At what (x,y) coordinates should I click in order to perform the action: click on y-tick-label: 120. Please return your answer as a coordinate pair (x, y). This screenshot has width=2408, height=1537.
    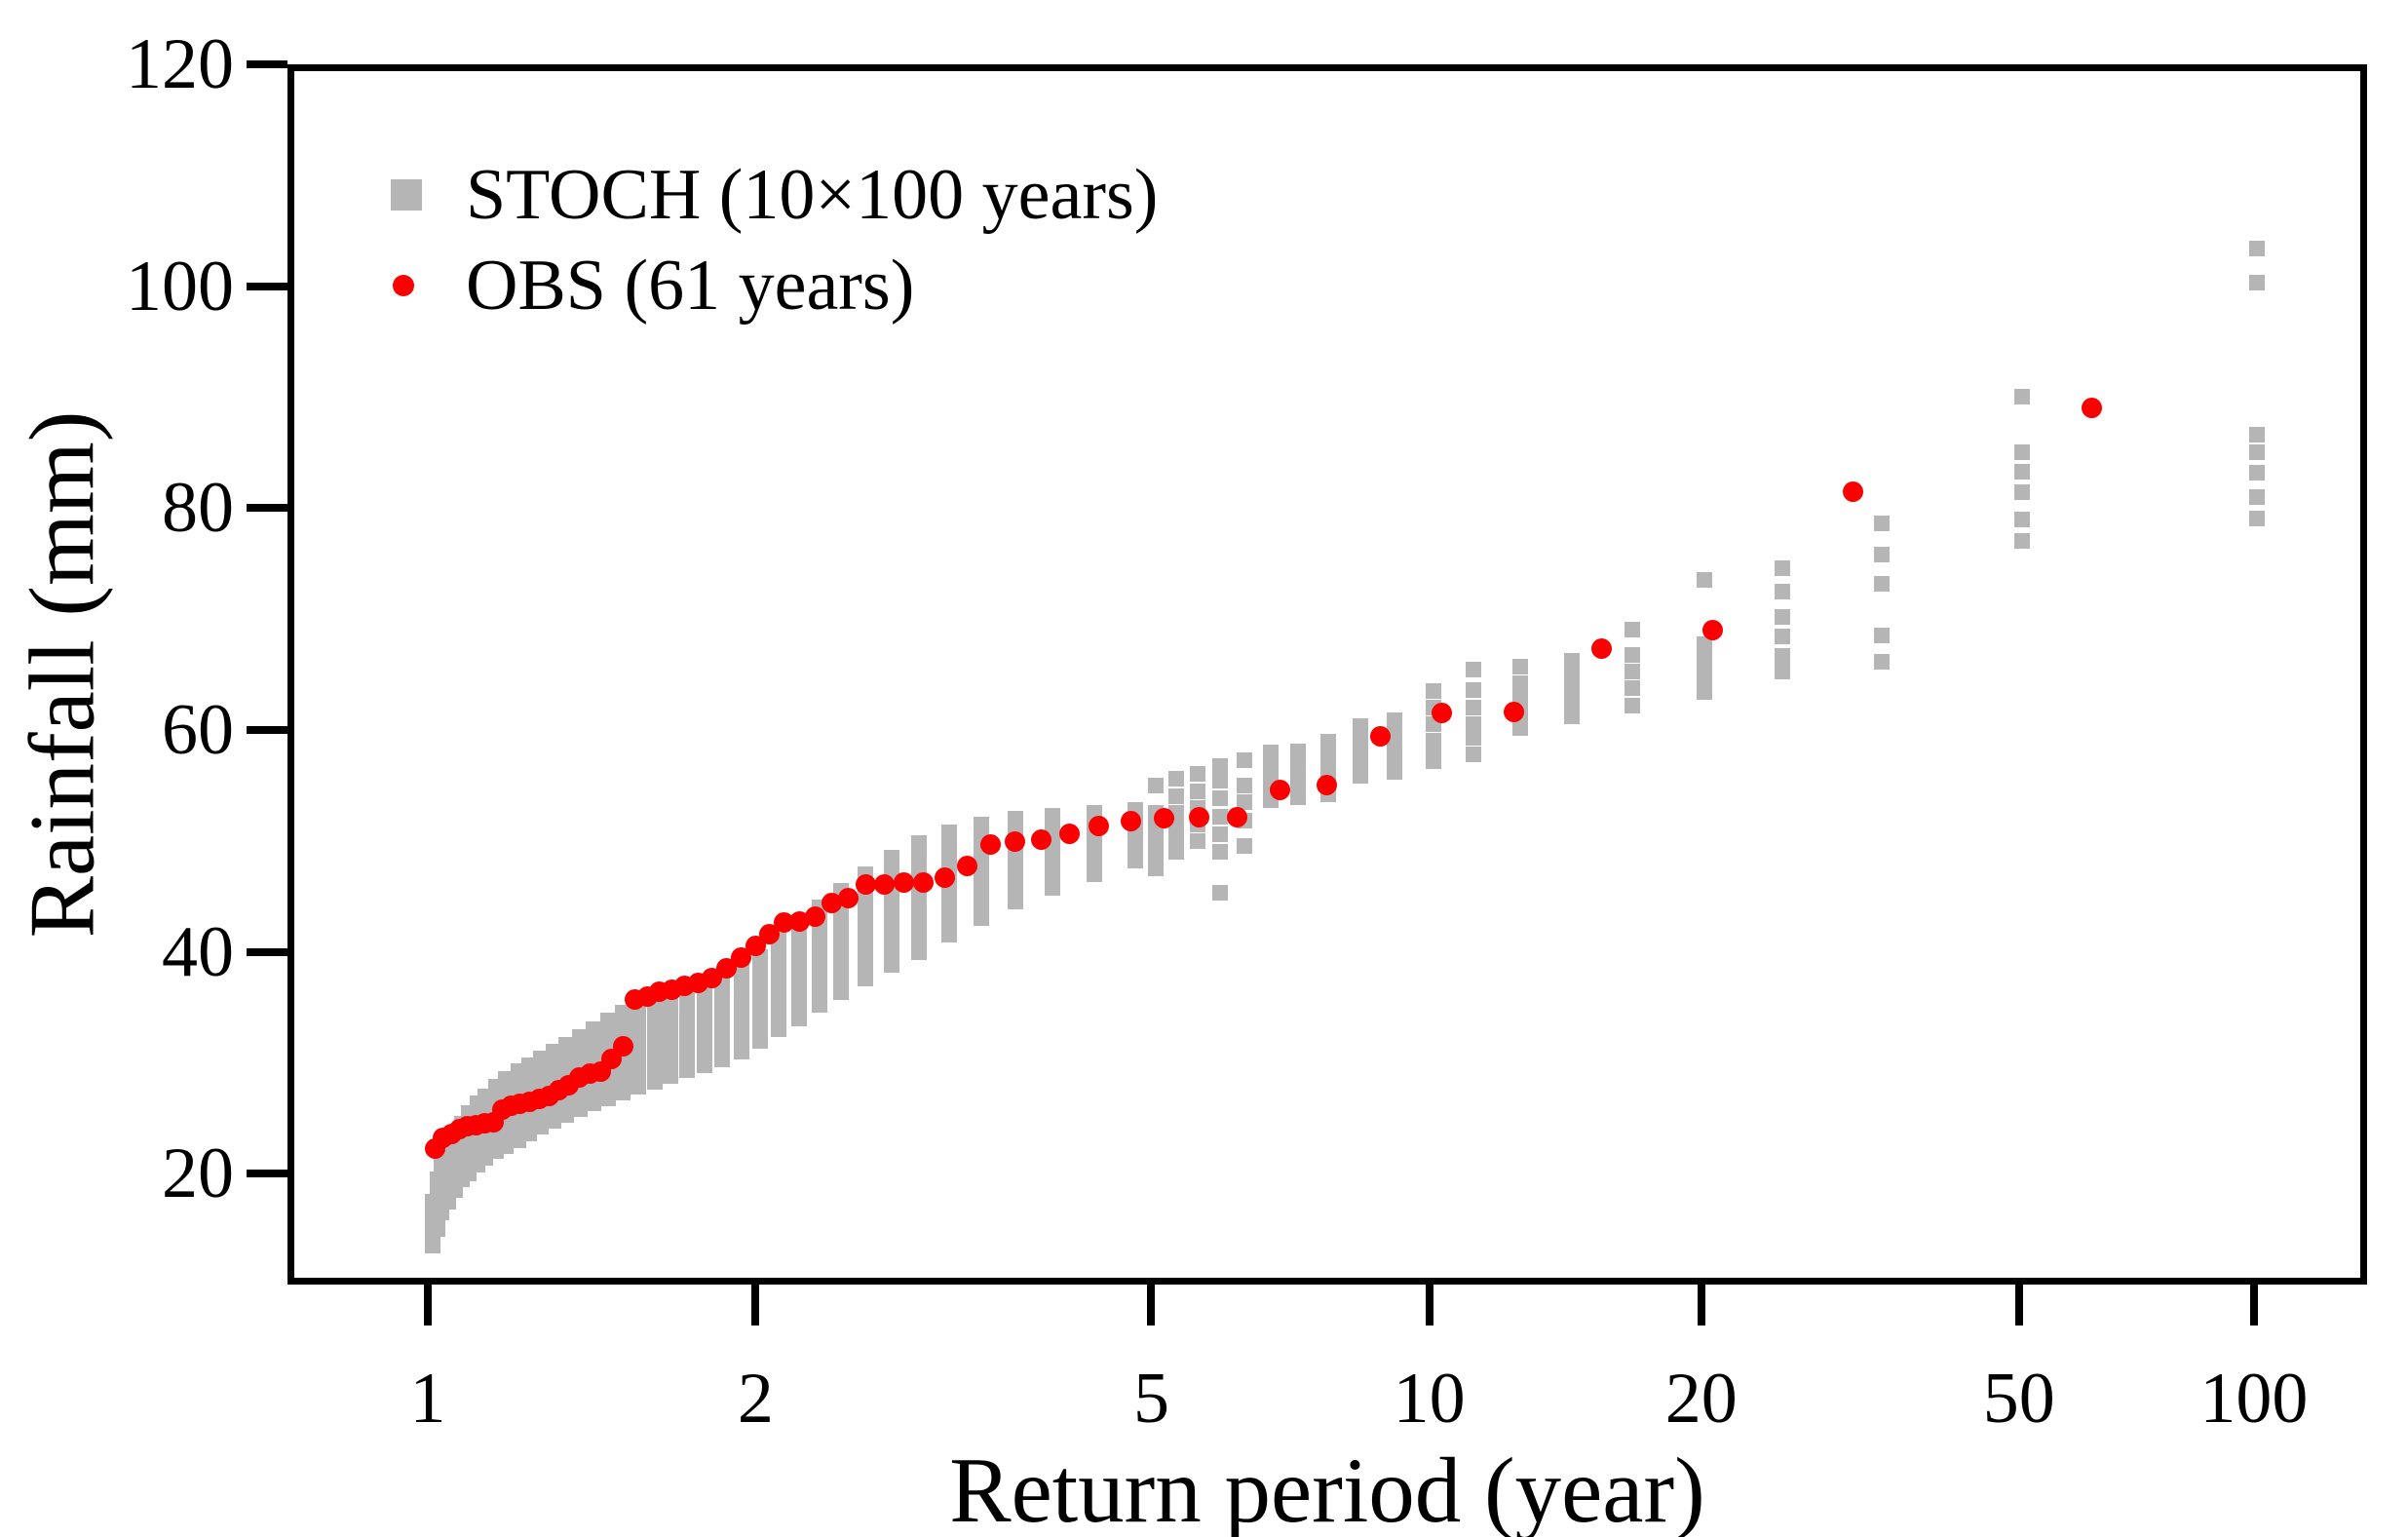
    Looking at the image, I should click on (180, 64).